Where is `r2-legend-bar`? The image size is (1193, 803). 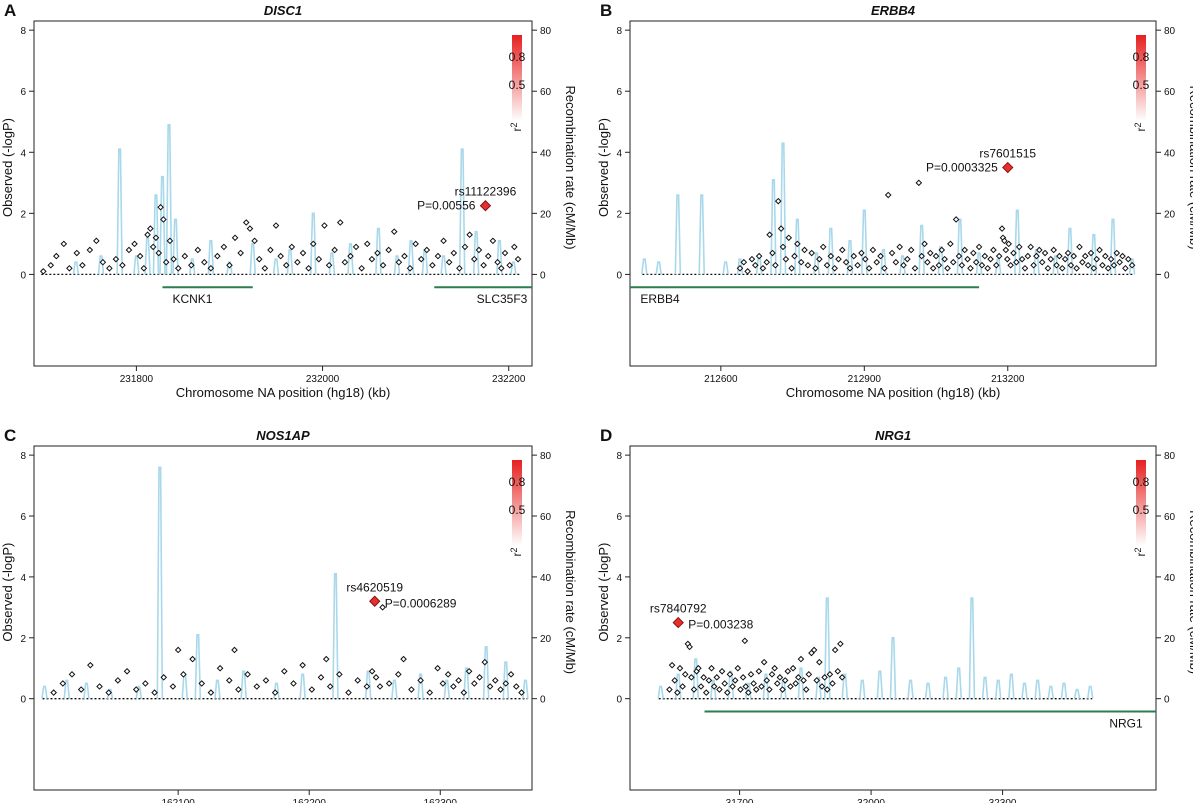
r2-legend-bar is located at coordinates (1141, 78).